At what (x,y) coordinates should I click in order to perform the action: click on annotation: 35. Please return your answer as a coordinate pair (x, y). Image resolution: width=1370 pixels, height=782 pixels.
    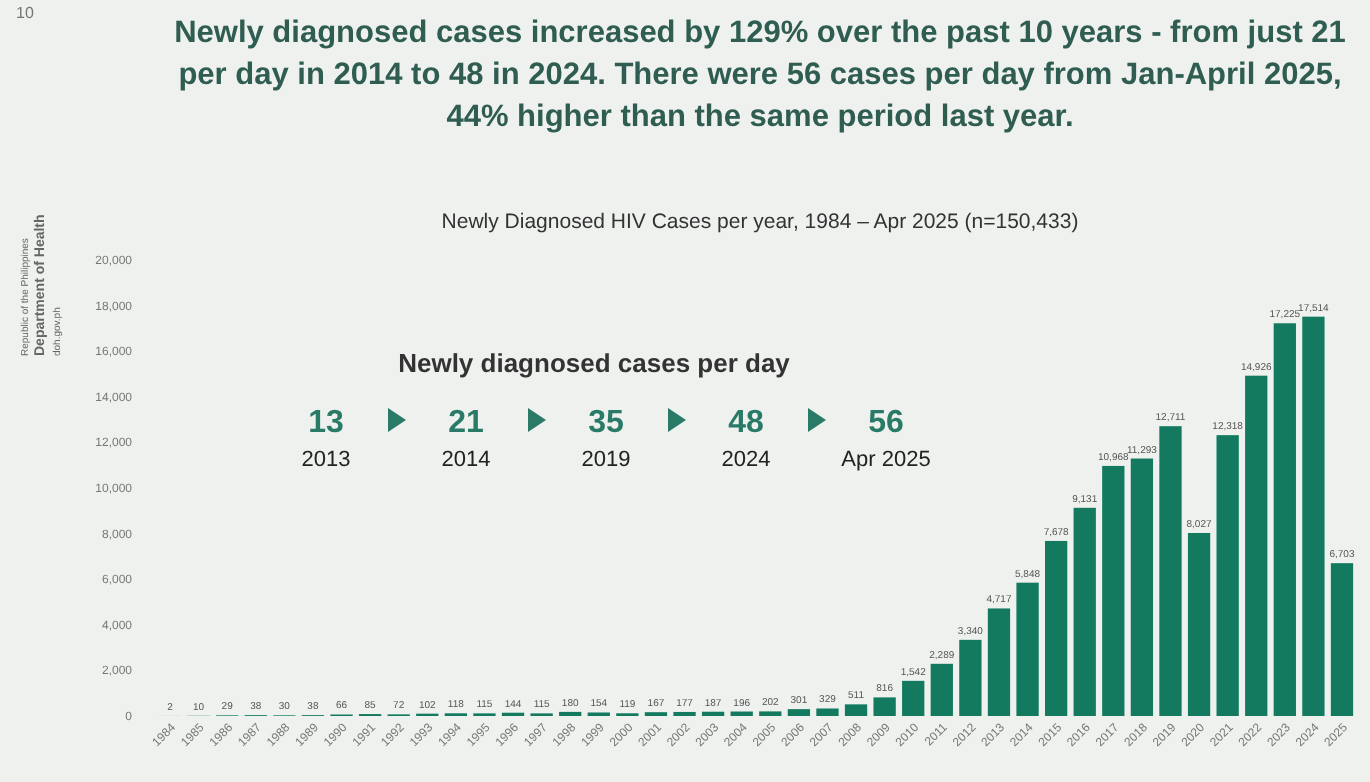
    Looking at the image, I should click on (606, 423).